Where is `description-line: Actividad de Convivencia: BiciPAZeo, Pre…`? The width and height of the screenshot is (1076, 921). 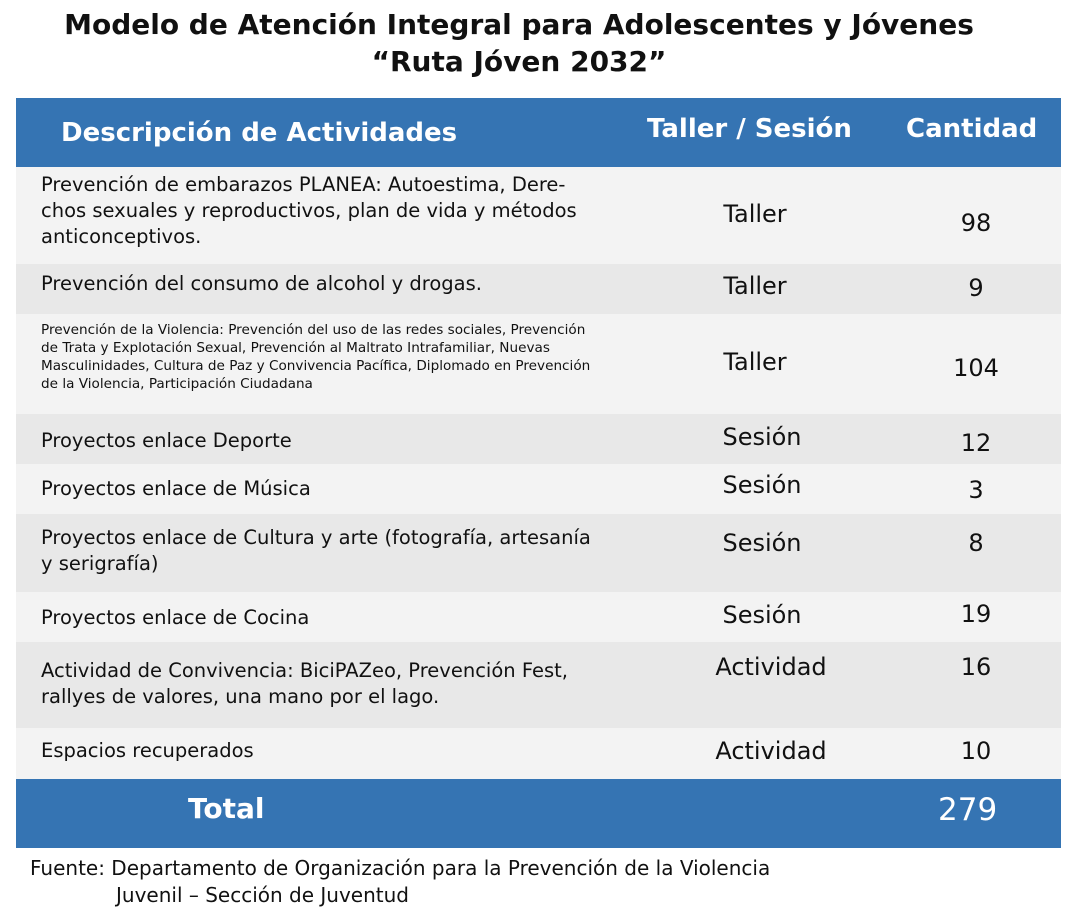 description-line: Actividad de Convivencia: BiciPAZeo, Pre… is located at coordinates (304, 670).